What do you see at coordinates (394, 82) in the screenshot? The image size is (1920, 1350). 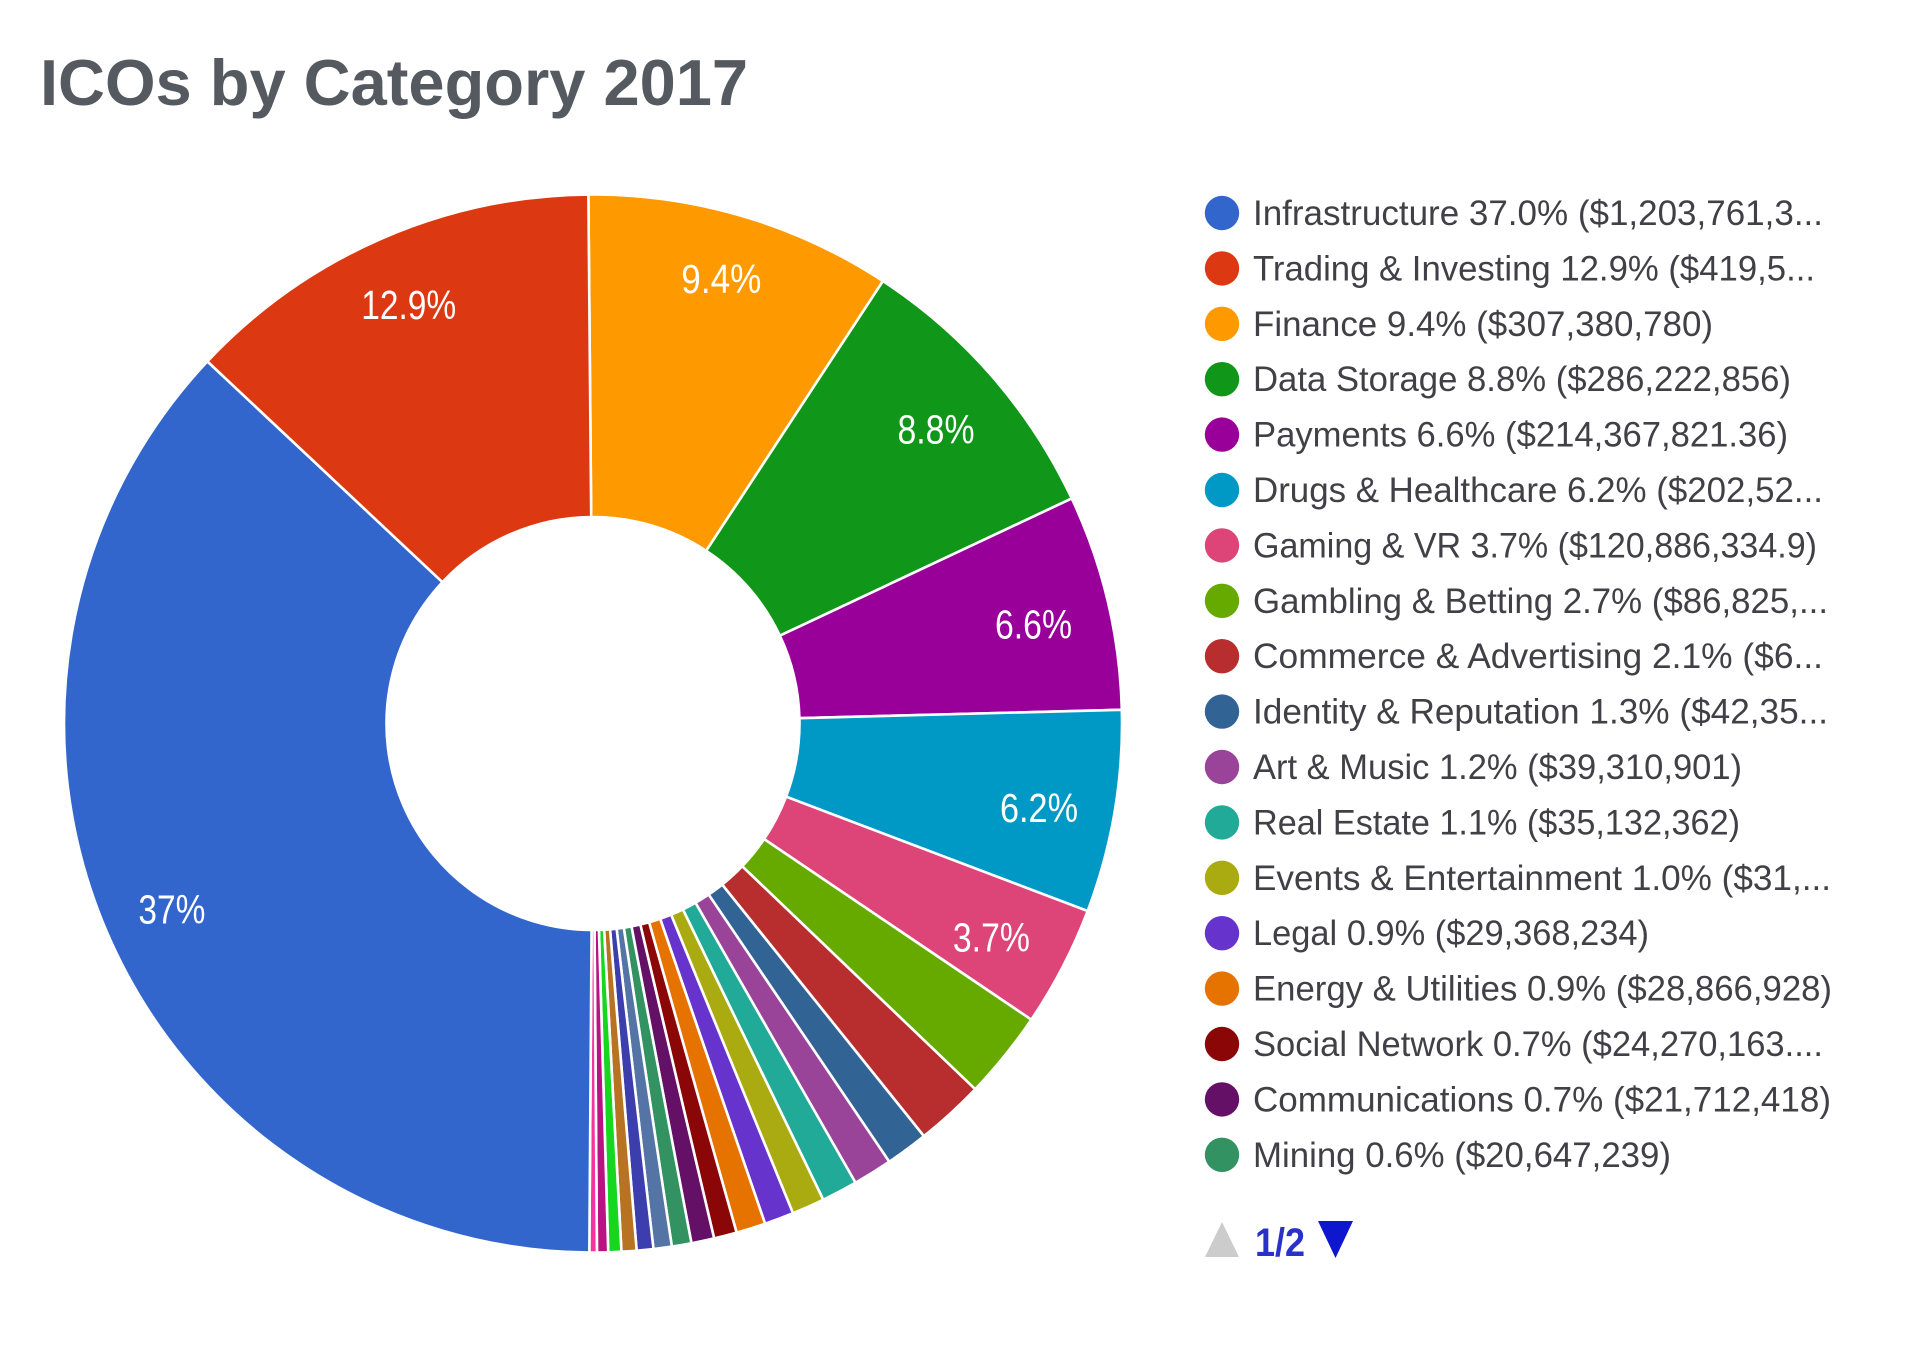 I see `svg-text: ICOs by Category 2017` at bounding box center [394, 82].